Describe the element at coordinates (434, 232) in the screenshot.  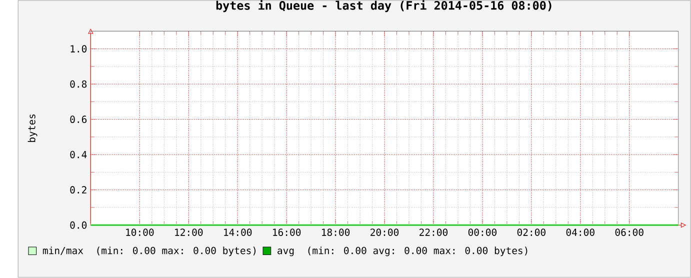
I see `x-tick-label: 22:00` at that location.